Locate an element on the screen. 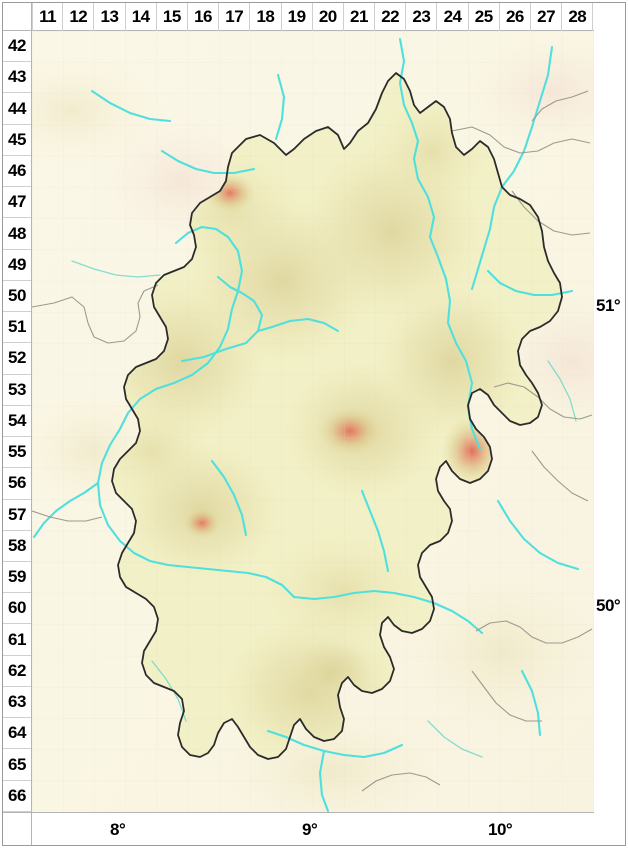 The height and width of the screenshot is (848, 628). row-header-cell: 58 is located at coordinates (17, 546).